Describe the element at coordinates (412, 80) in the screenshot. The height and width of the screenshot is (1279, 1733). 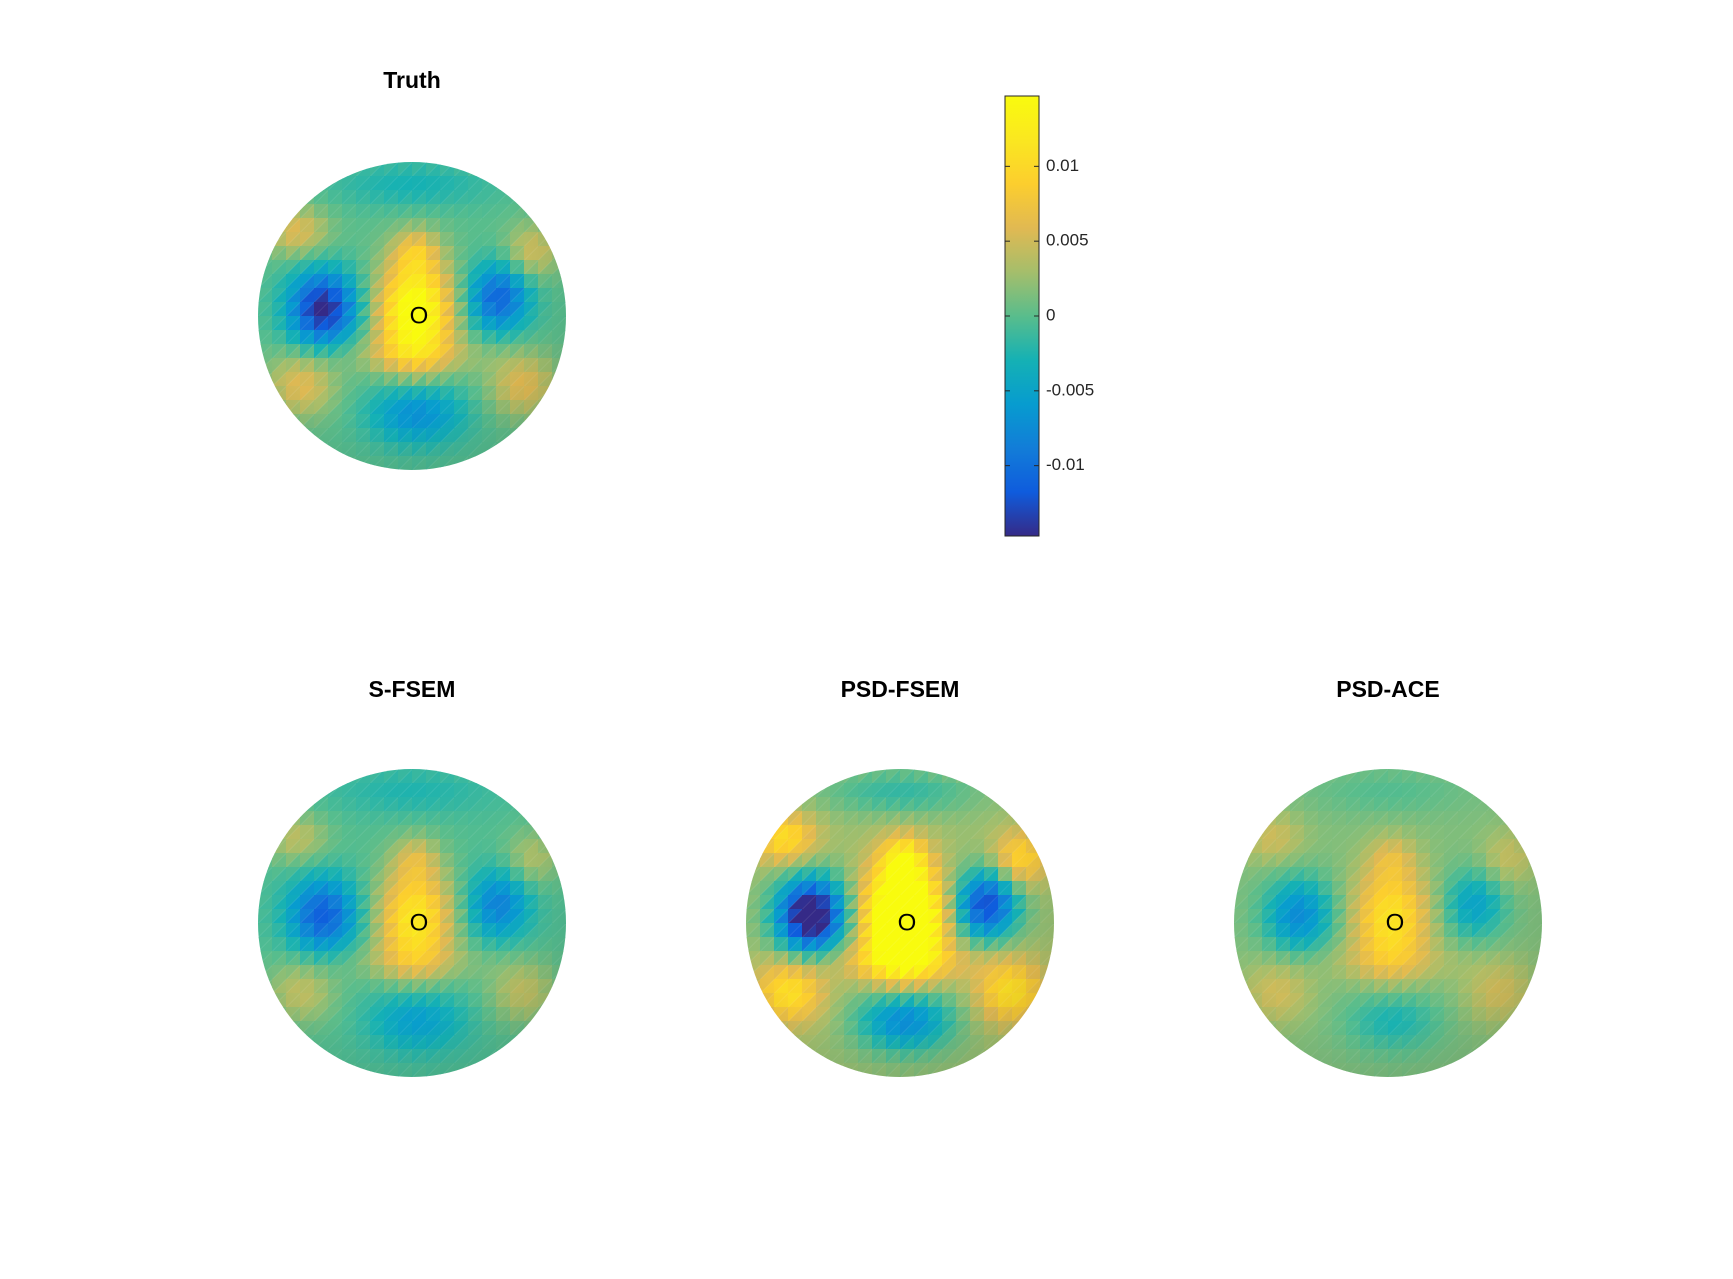
I see `panel-title: Truth` at that location.